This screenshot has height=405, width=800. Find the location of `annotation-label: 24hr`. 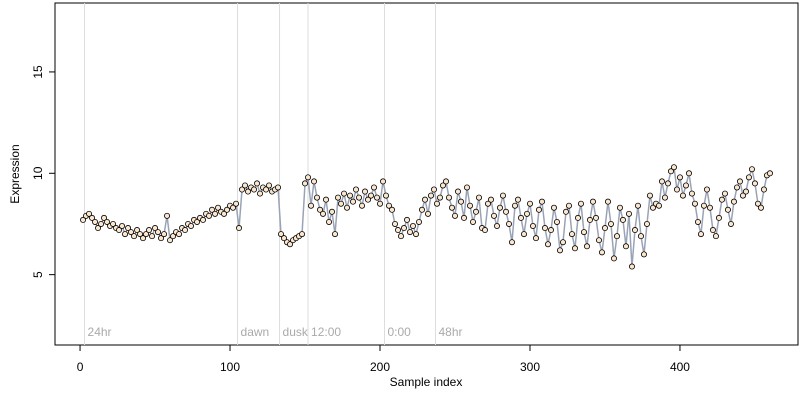

annotation-label: 24hr is located at coordinates (100, 332).